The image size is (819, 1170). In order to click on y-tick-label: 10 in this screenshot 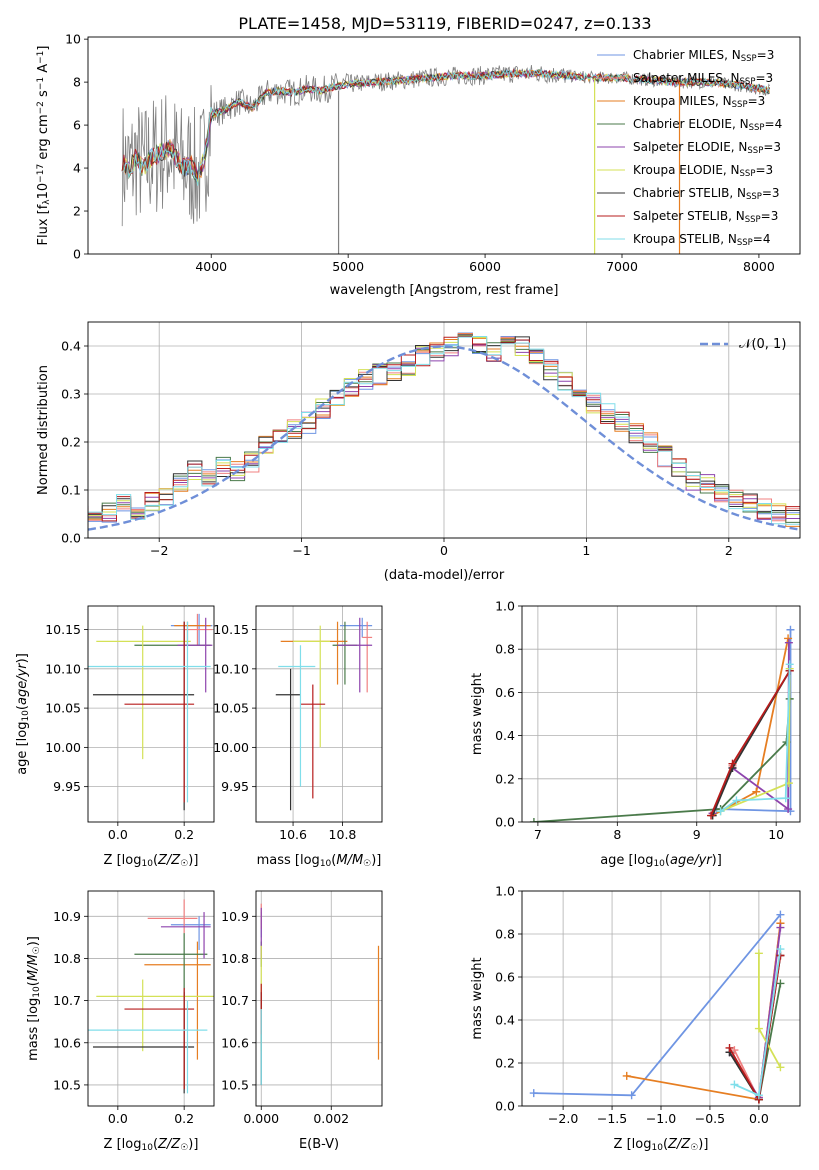, I will do `click(73, 39)`.